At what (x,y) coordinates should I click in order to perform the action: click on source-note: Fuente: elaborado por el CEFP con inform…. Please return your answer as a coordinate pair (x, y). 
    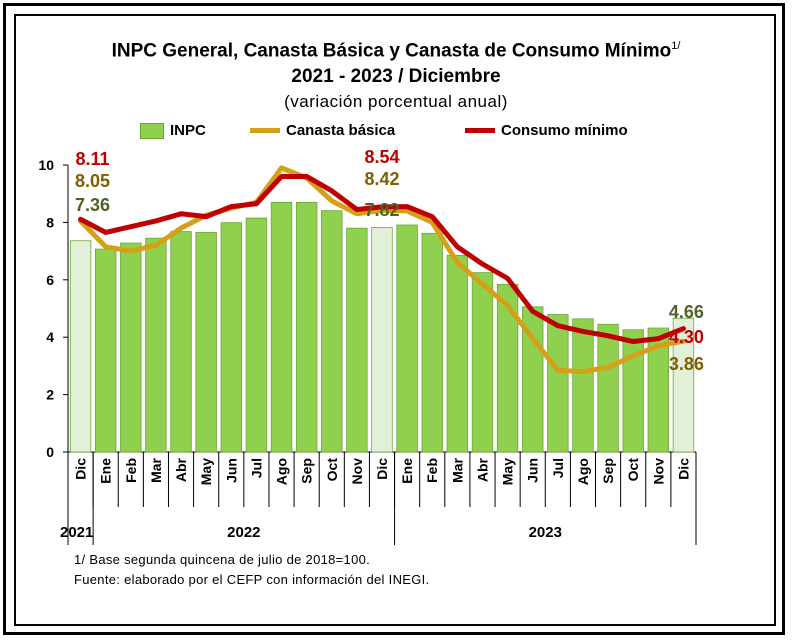
    Looking at the image, I should click on (252, 579).